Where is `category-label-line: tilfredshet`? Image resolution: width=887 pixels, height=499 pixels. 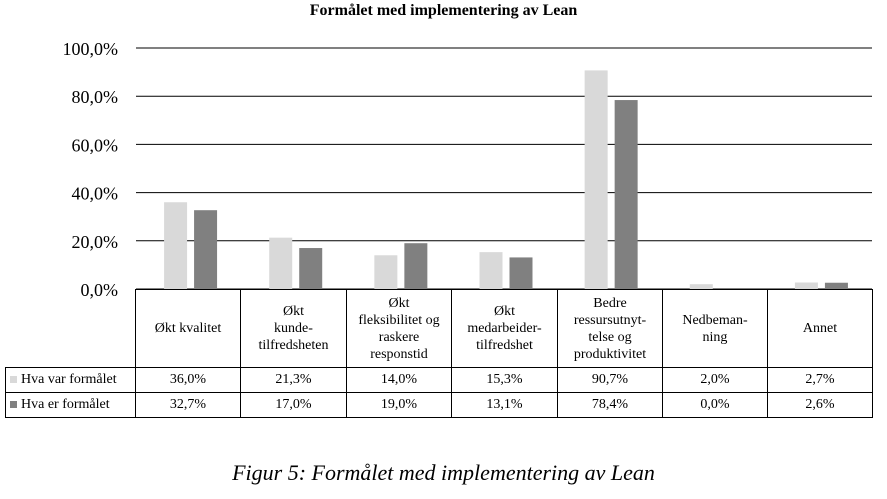 category-label-line: tilfredshet is located at coordinates (504, 345).